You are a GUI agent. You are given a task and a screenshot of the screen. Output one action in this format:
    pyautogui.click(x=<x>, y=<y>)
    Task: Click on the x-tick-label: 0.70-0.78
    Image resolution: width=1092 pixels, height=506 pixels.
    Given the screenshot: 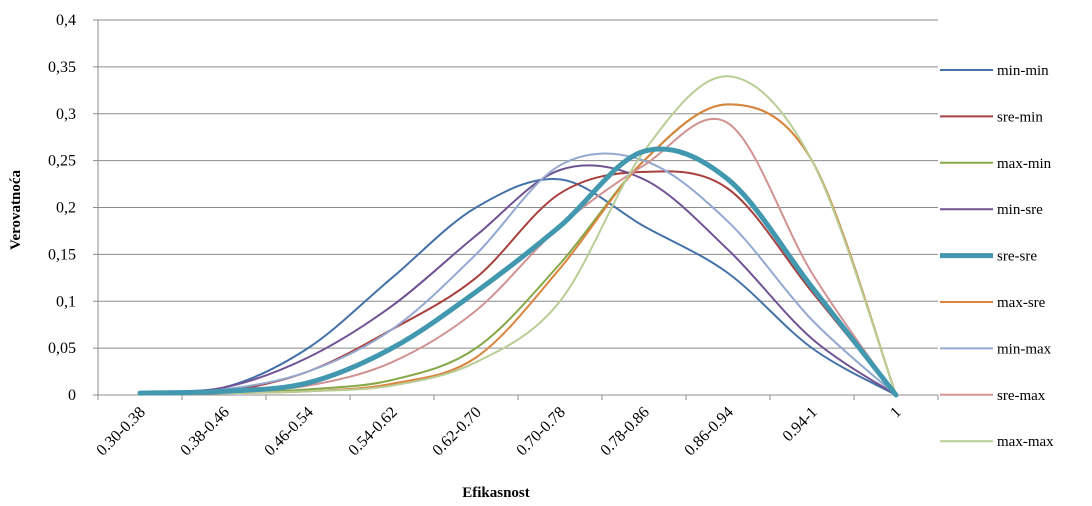 What is the action you would take?
    pyautogui.click(x=540, y=431)
    